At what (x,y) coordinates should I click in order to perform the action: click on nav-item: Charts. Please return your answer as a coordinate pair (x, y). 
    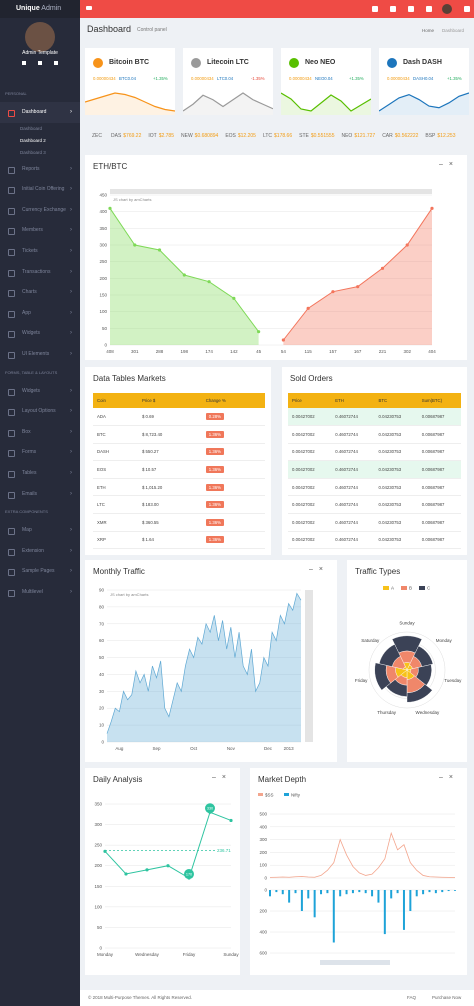
    Looking at the image, I should click on (40, 292).